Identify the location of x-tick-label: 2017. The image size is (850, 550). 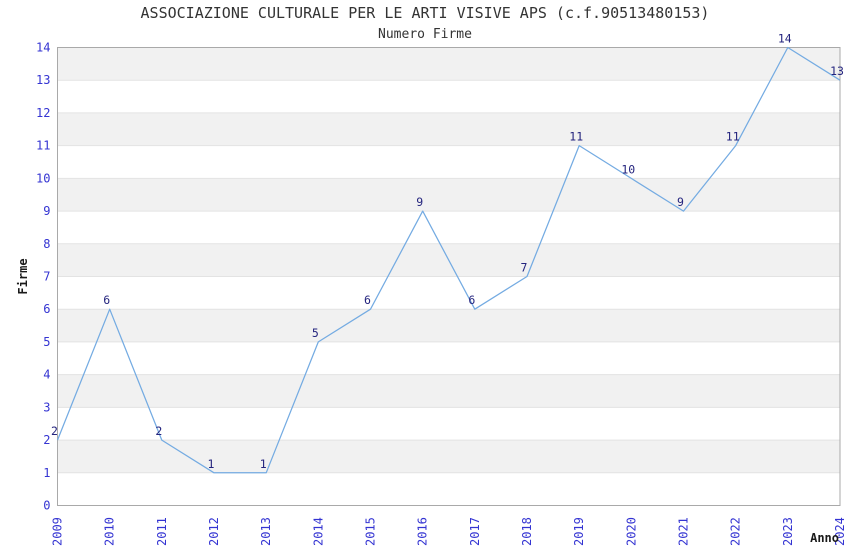
(475, 531).